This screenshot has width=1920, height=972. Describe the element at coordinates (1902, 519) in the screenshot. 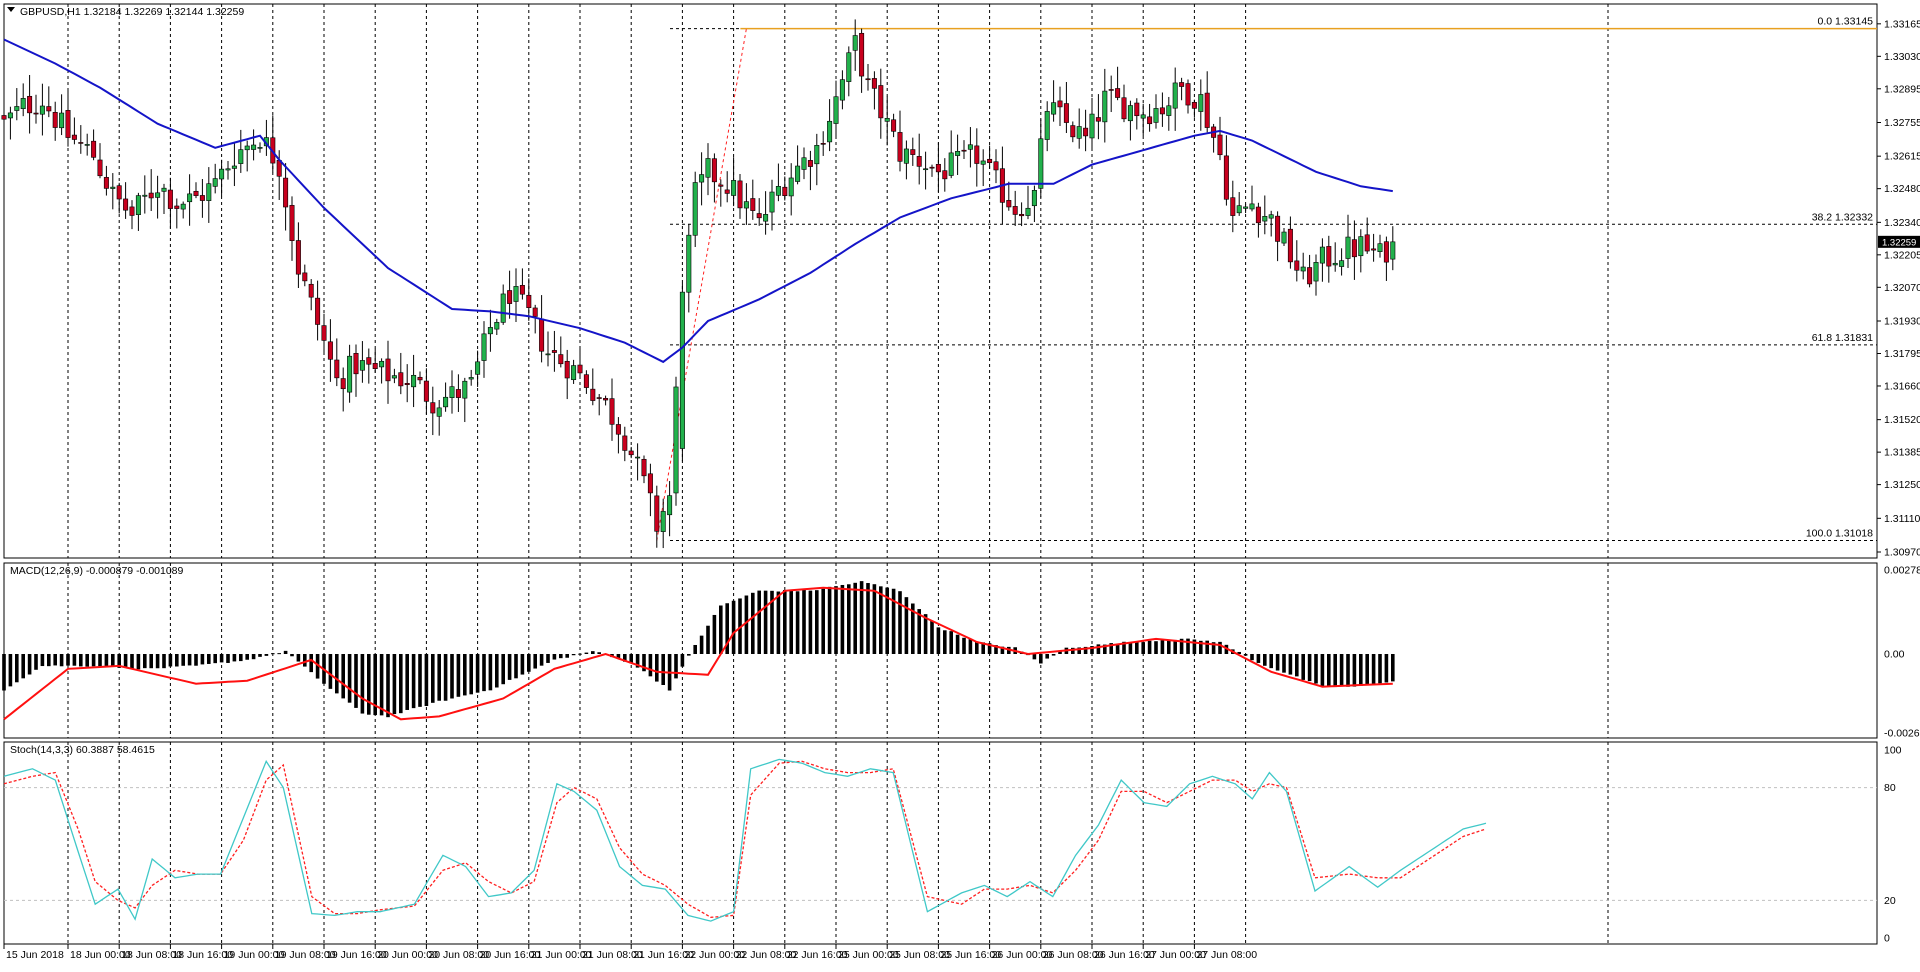

I see `price-axis-label: 1.31110` at that location.